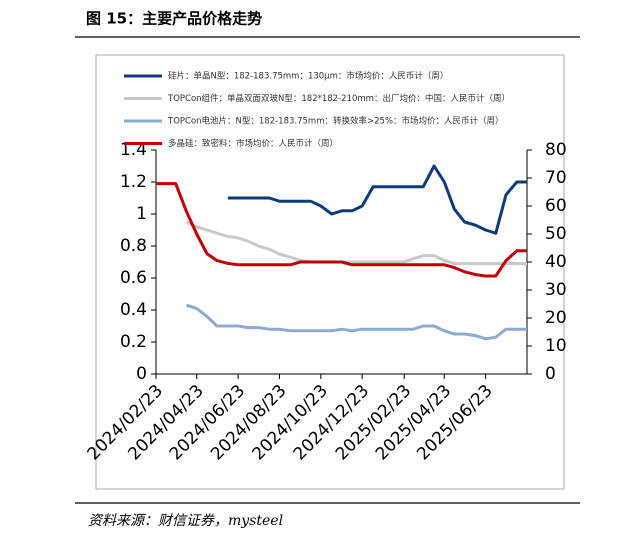  Describe the element at coordinates (133, 278) in the screenshot. I see `y-tick-label: 0.6` at that location.